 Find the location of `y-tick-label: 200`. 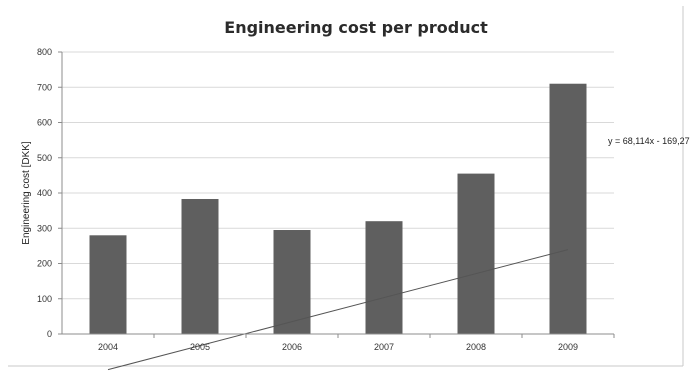

y-tick-label: 200 is located at coordinates (44, 264).